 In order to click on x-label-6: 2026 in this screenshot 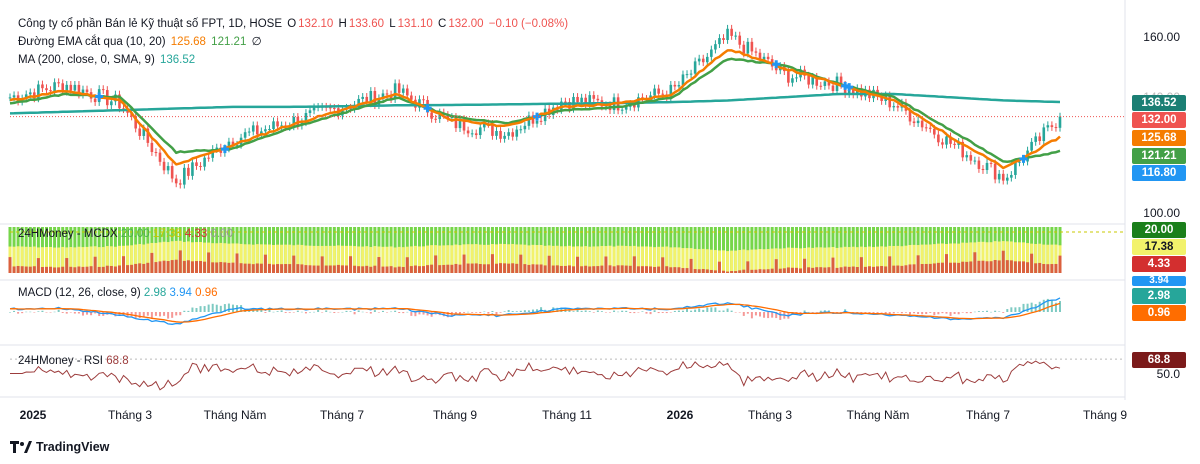, I will do `click(680, 415)`.